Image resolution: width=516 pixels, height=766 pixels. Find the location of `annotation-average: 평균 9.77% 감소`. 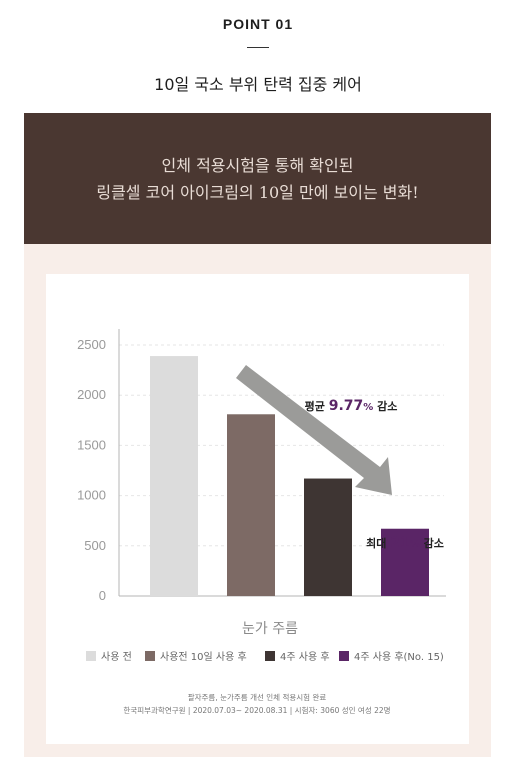

annotation-average: 평균 9.77% 감소 is located at coordinates (351, 406).